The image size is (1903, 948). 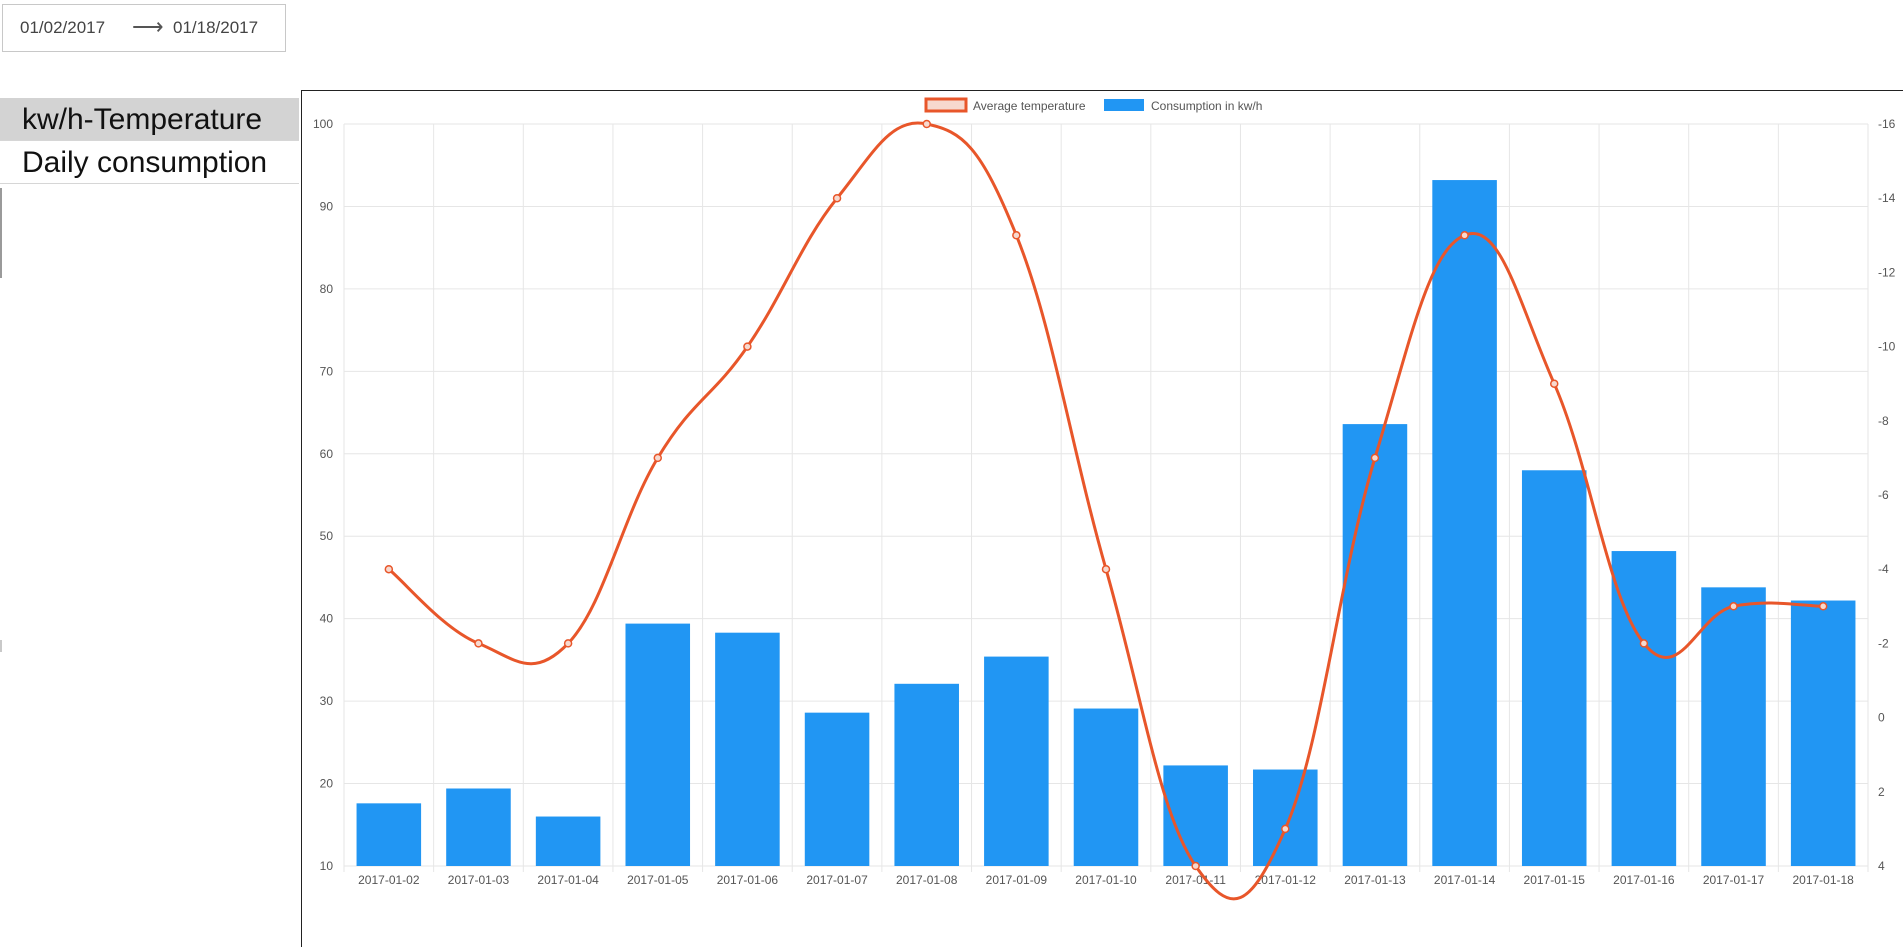 What do you see at coordinates (1887, 198) in the screenshot?
I see `y-right-tick-label: -14` at bounding box center [1887, 198].